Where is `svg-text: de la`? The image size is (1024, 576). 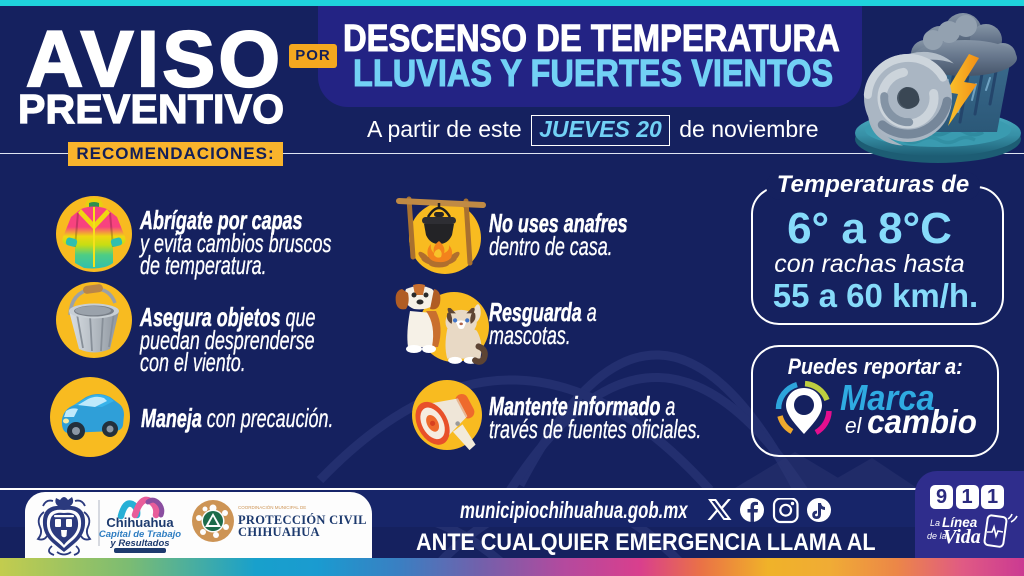
svg-text: de la is located at coordinates (937, 536).